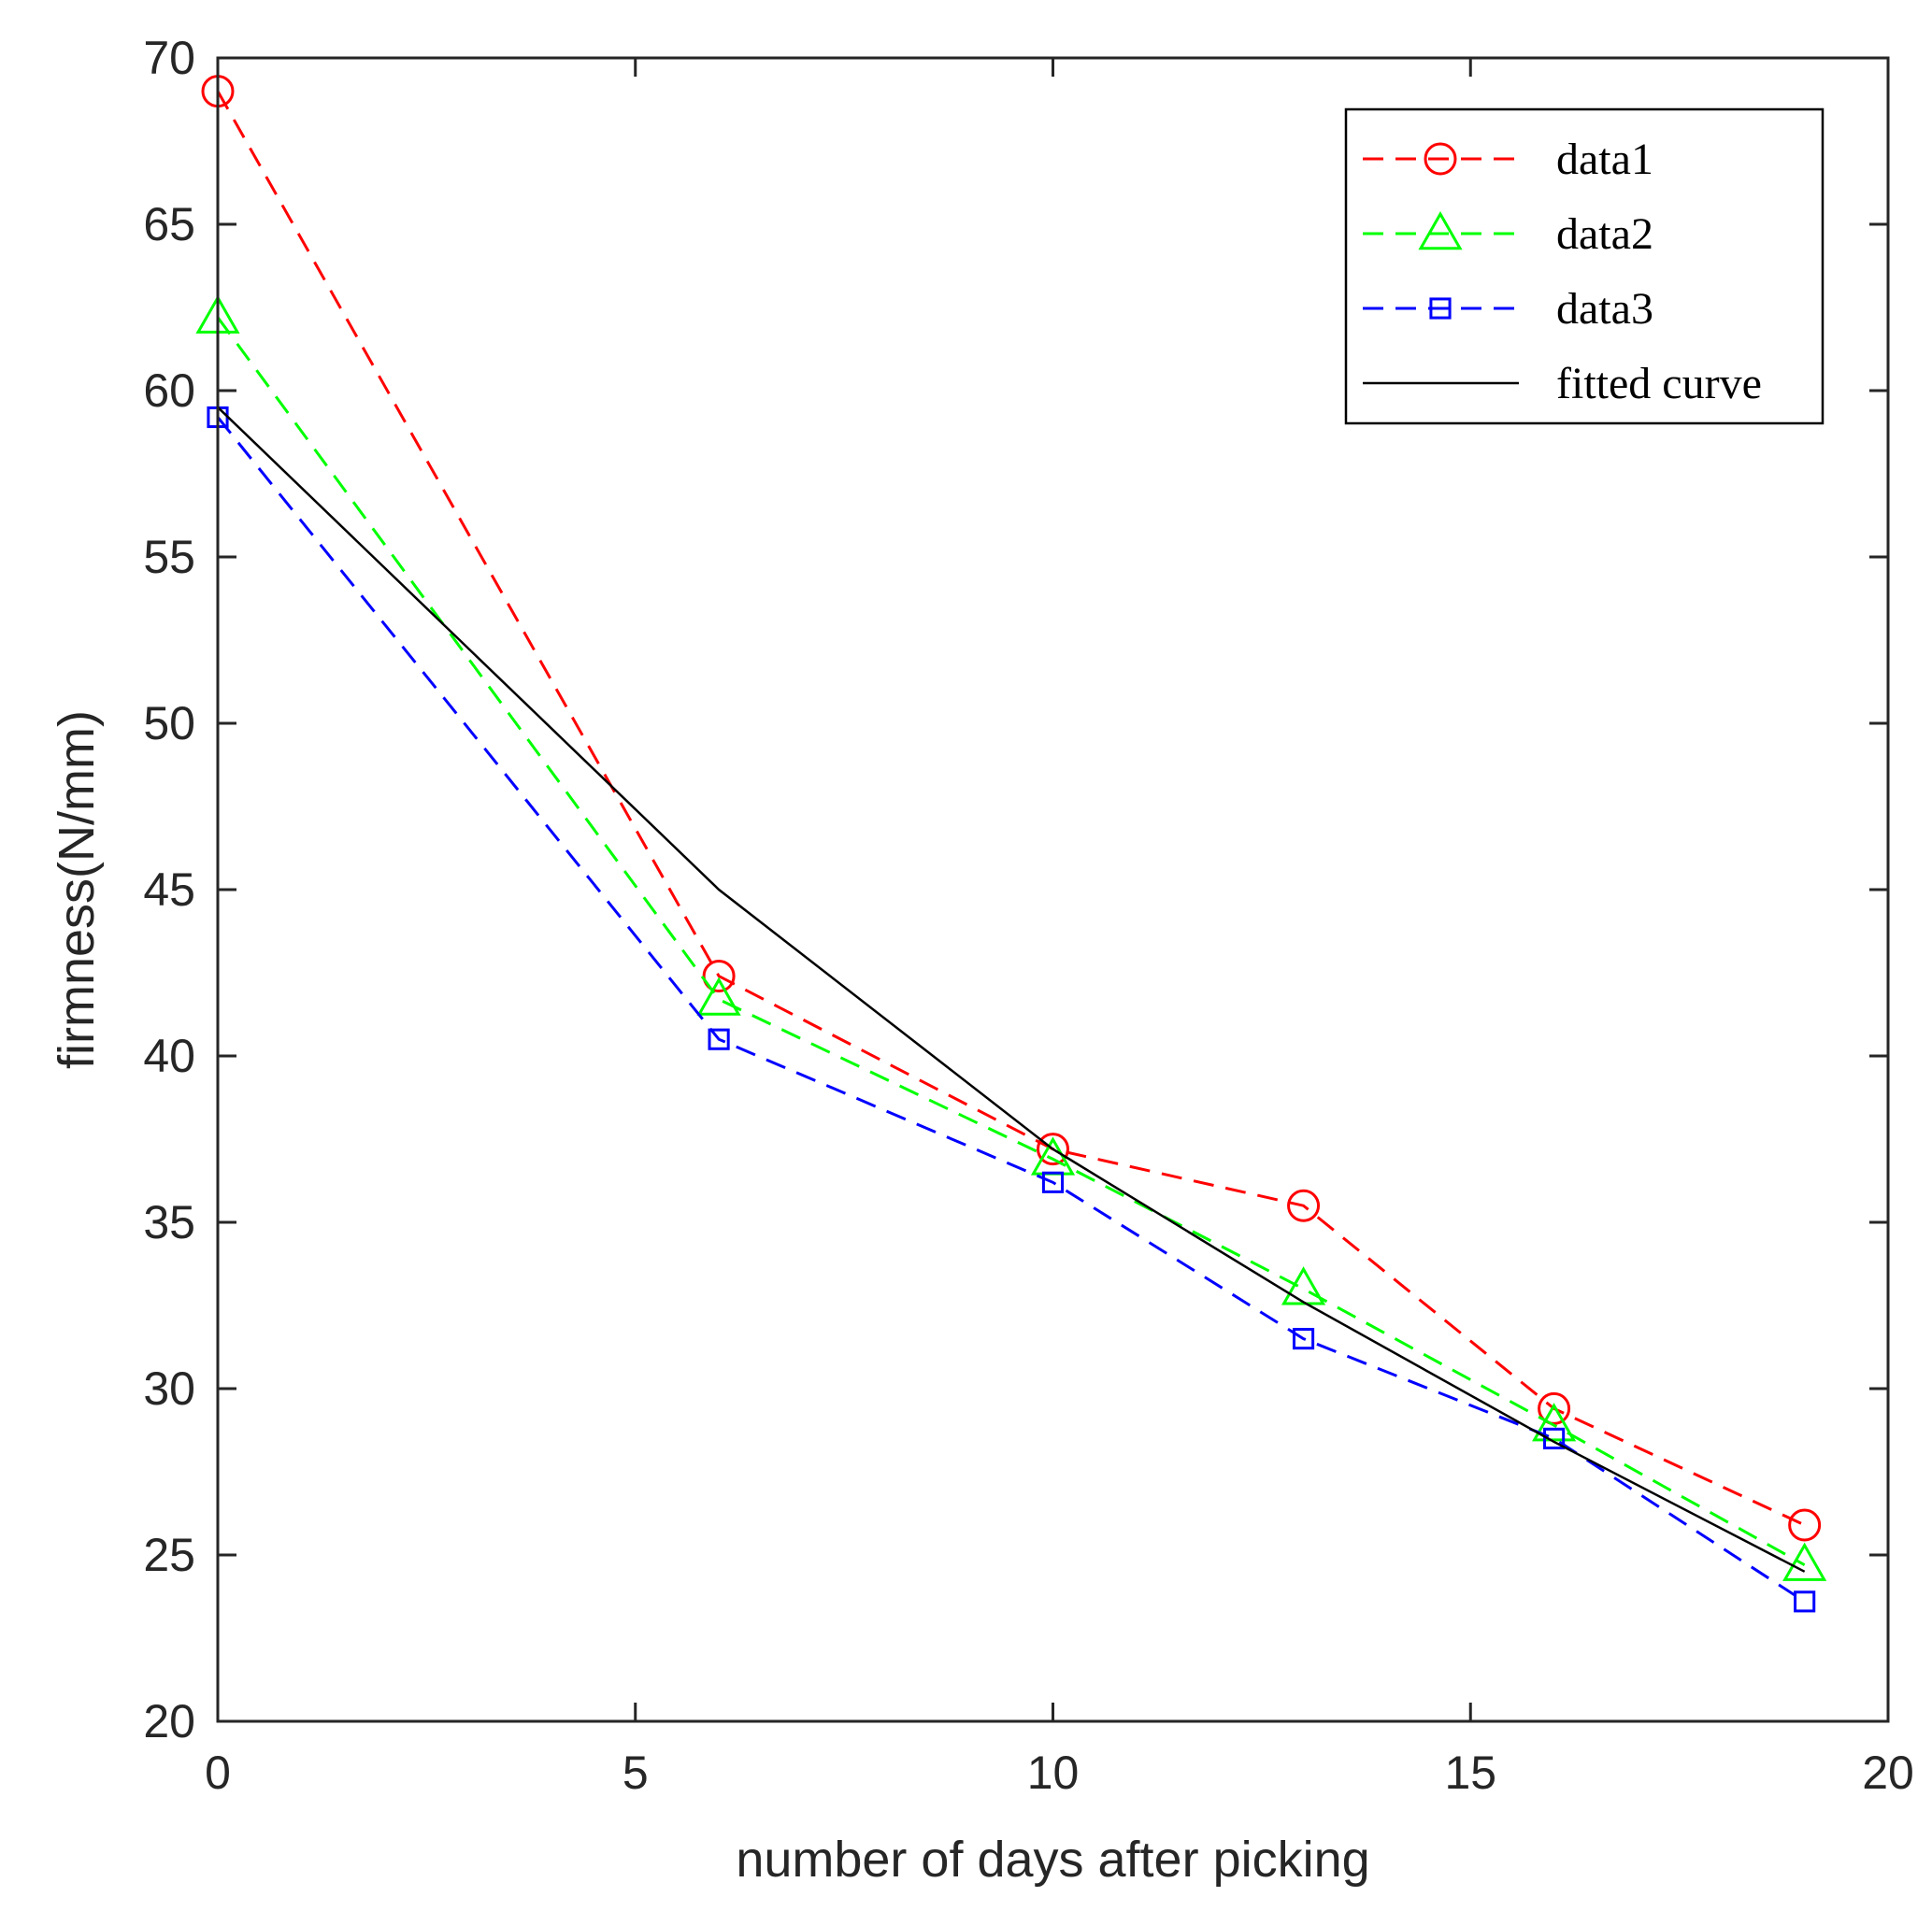 This screenshot has width=1932, height=1911. What do you see at coordinates (1604, 234) in the screenshot?
I see `legend-label: data2` at bounding box center [1604, 234].